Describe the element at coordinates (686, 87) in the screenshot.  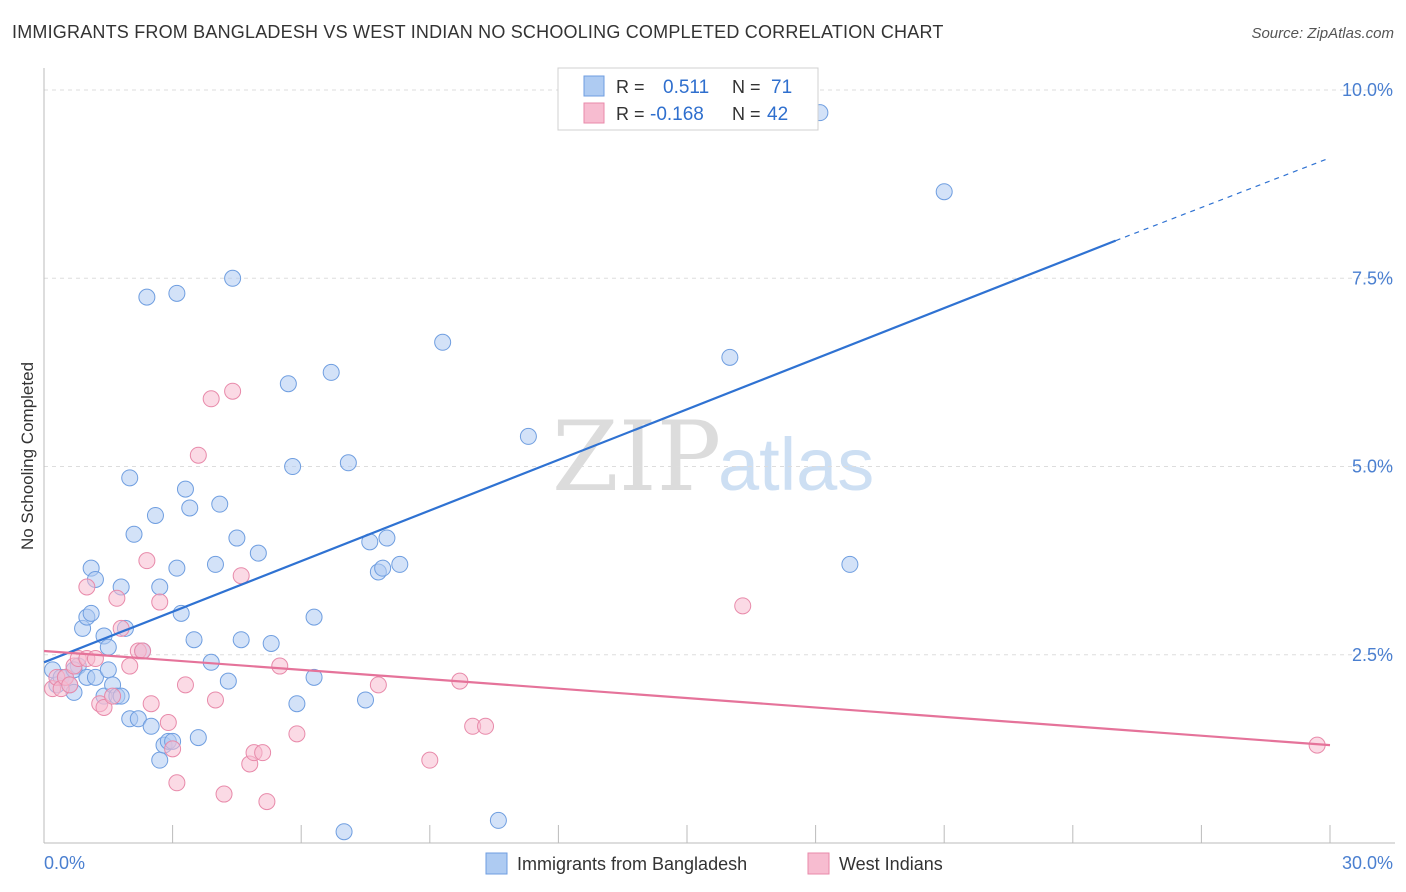
I see `stats-r-value-1: 0.511` at that location.